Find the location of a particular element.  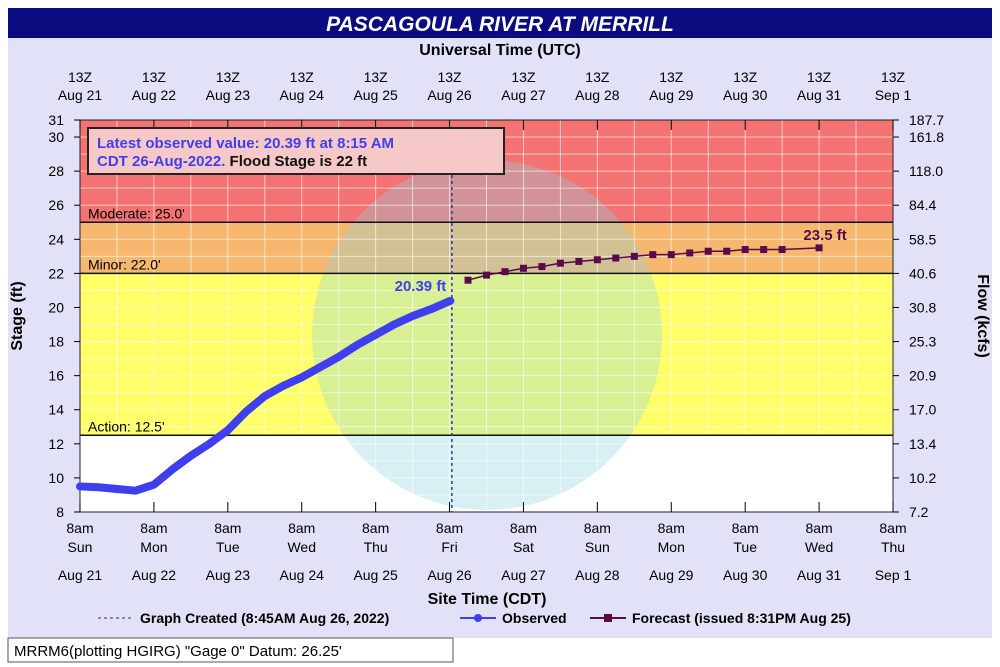

footer-box is located at coordinates (230, 650).